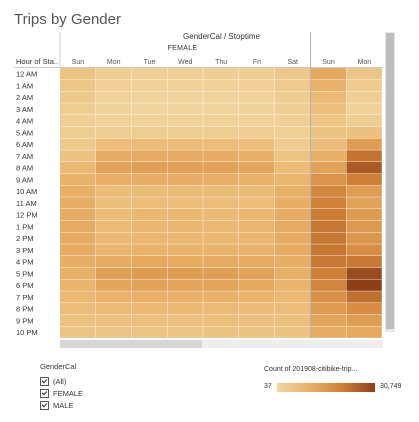 The height and width of the screenshot is (422, 419). What do you see at coordinates (390, 181) in the screenshot?
I see `vertical-scrollbar-thumb` at bounding box center [390, 181].